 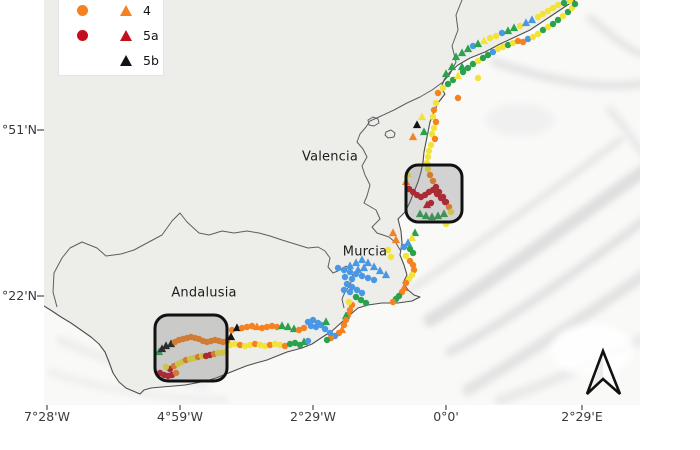 What do you see at coordinates (147, 10) in the screenshot?
I see `legend-label: 4` at bounding box center [147, 10].